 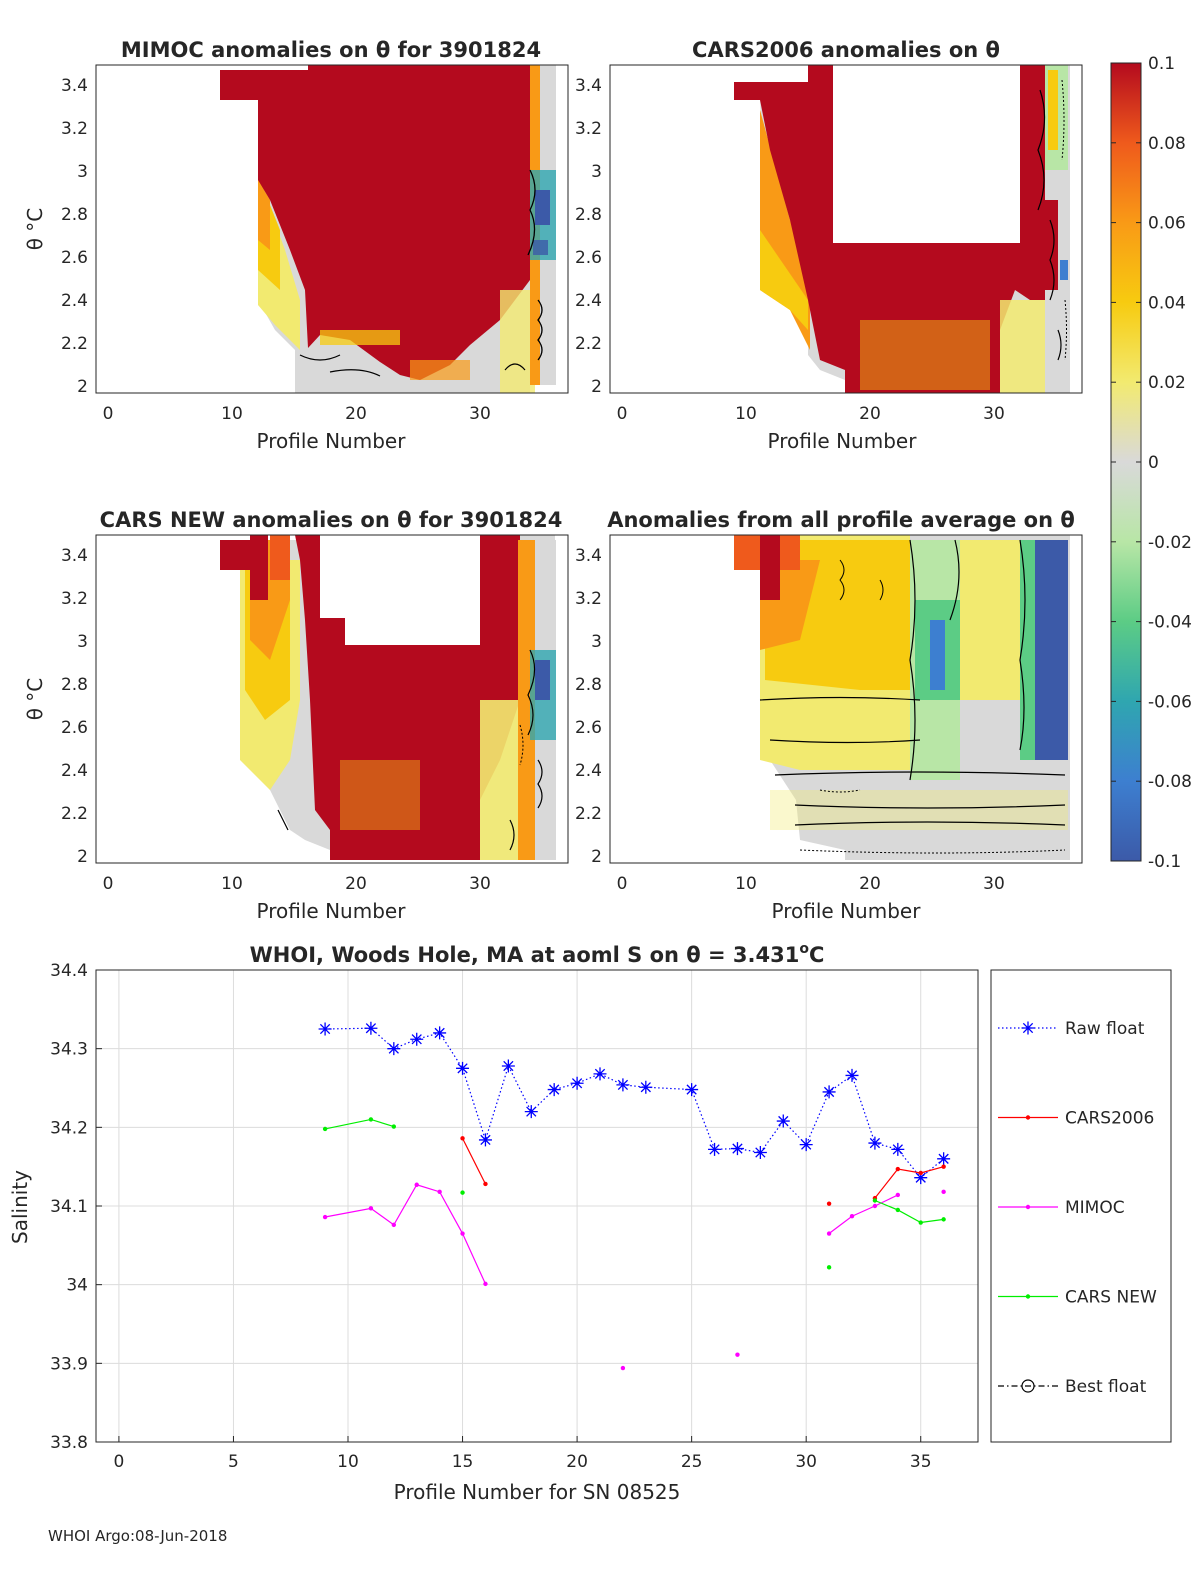 What do you see at coordinates (400, 590) in the screenshot?
I see `cars-new-empty-region` at bounding box center [400, 590].